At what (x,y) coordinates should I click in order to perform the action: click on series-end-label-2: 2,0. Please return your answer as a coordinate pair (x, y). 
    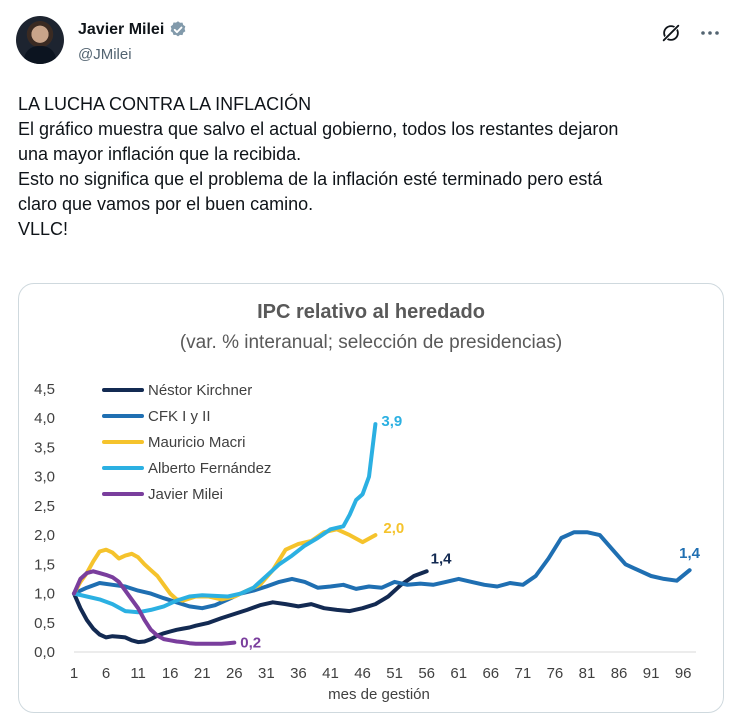
    Looking at the image, I should click on (393, 528).